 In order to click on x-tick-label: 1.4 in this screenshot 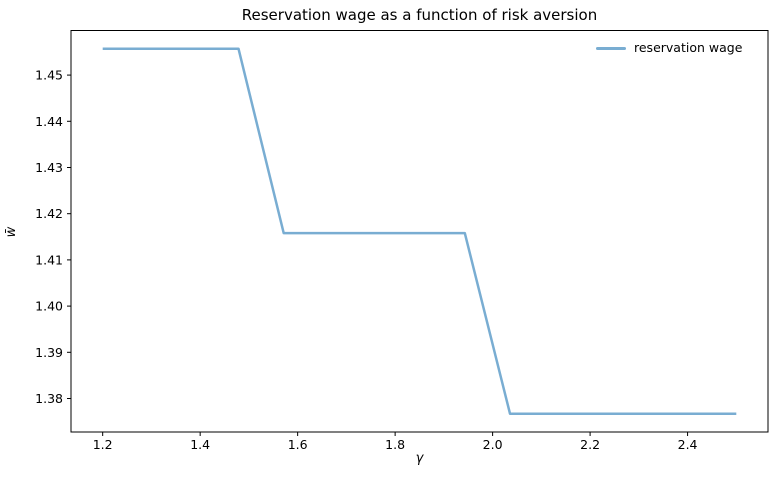, I will do `click(200, 444)`.